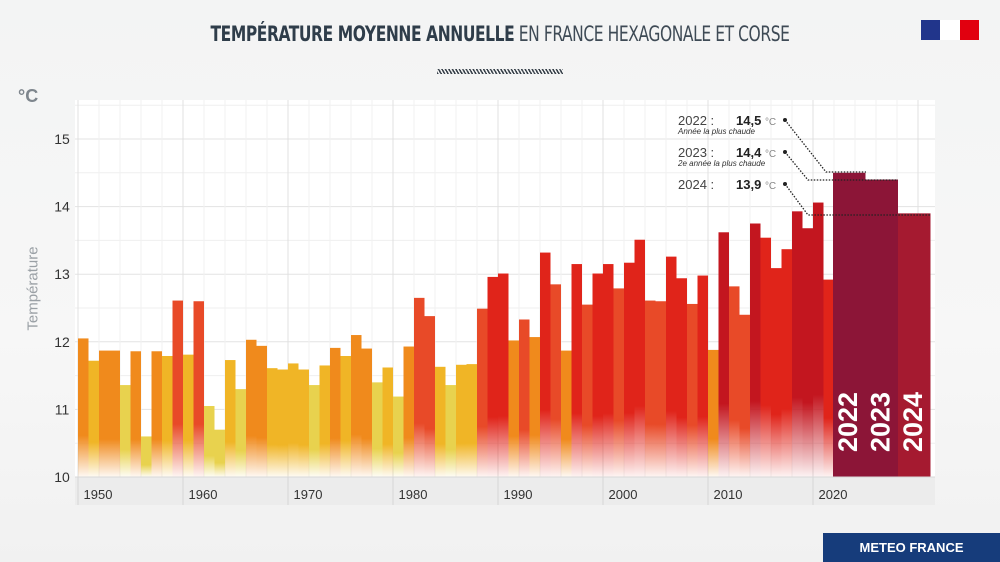  I want to click on bar-1983: 1983: 12.38, so click(429, 396).